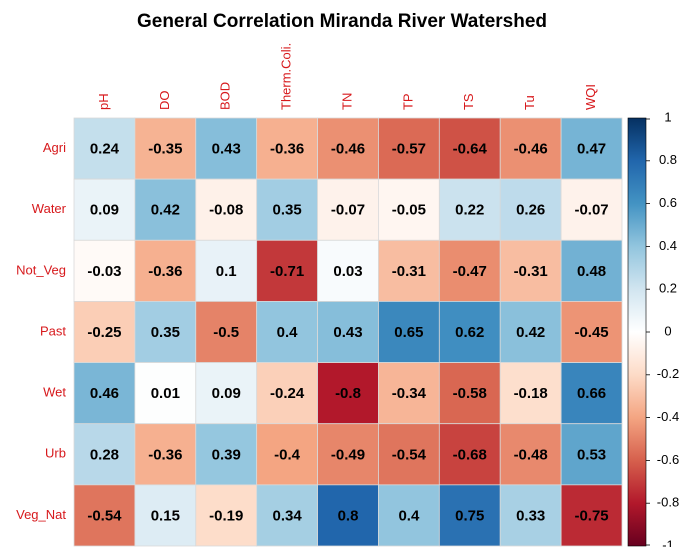  I want to click on cell-value: 0.8, so click(348, 515).